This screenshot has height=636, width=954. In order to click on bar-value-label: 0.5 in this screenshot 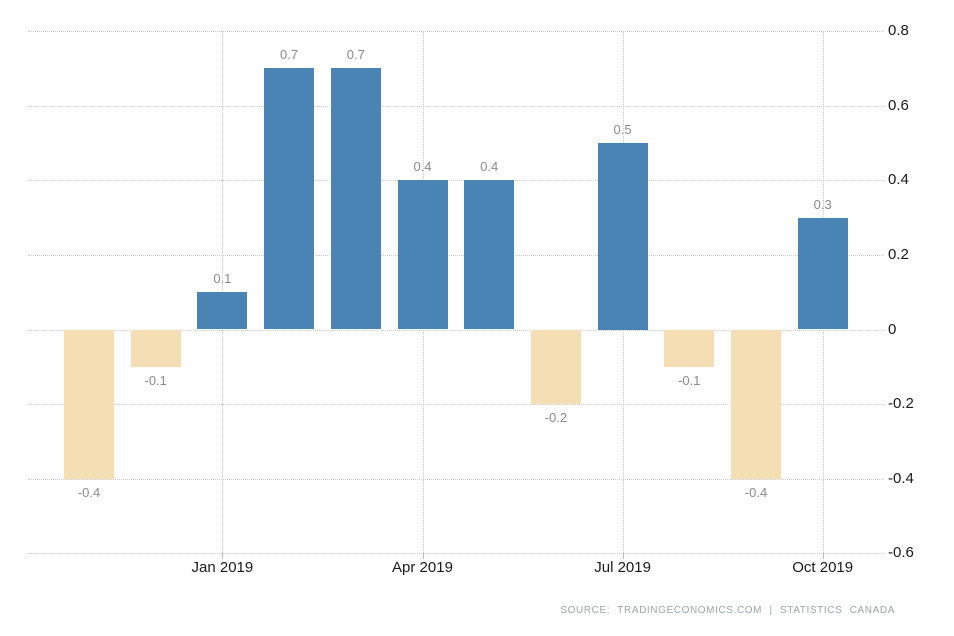, I will do `click(622, 129)`.